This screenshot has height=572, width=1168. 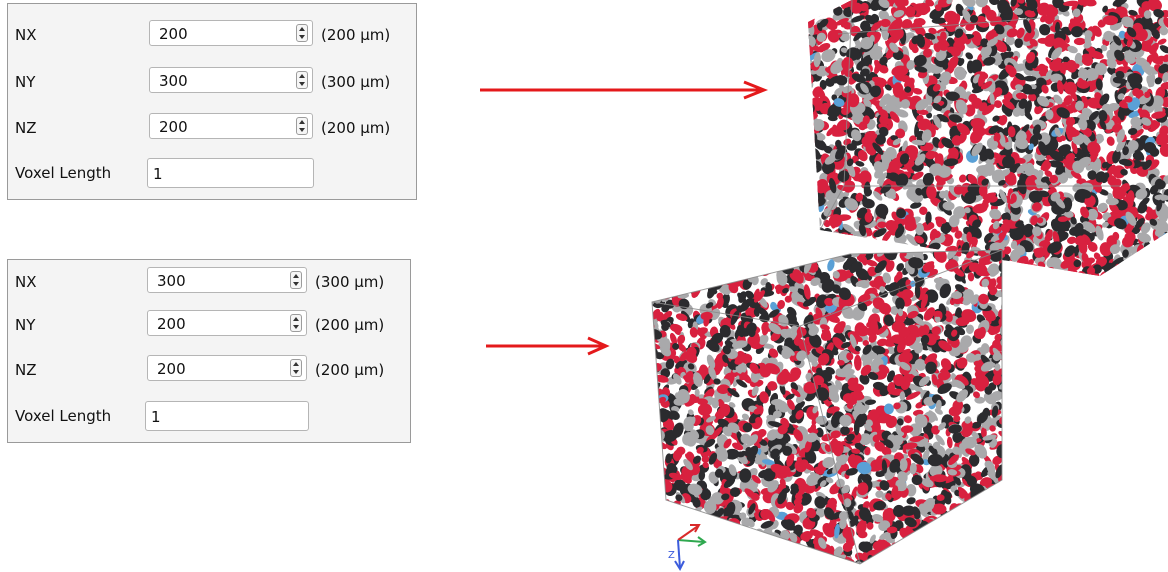 What do you see at coordinates (227, 323) in the screenshot?
I see `ny-spinbox: 200` at bounding box center [227, 323].